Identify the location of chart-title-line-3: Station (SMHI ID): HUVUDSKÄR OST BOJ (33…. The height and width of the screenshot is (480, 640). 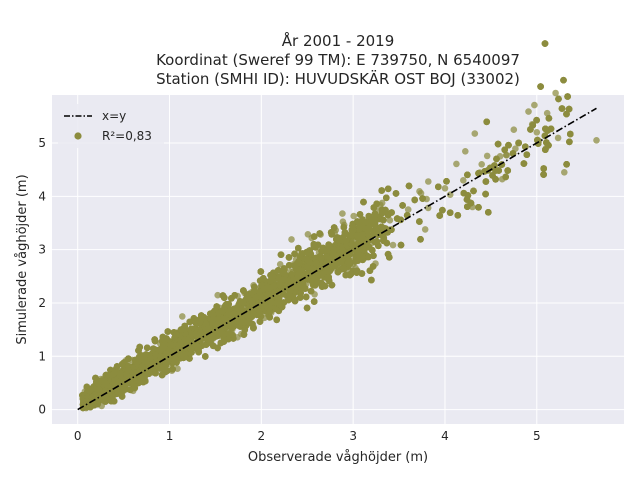
(338, 78).